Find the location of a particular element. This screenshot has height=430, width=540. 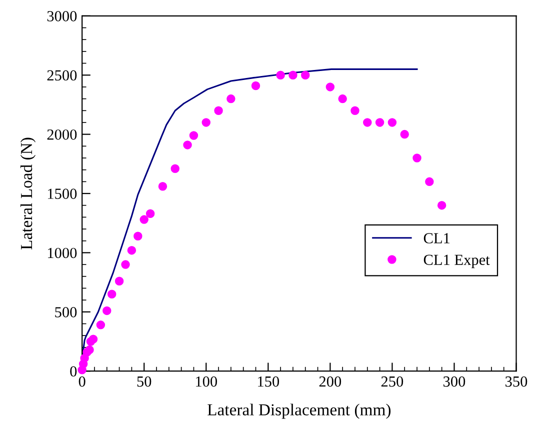

y-tick-label: 2500 is located at coordinates (62, 75).